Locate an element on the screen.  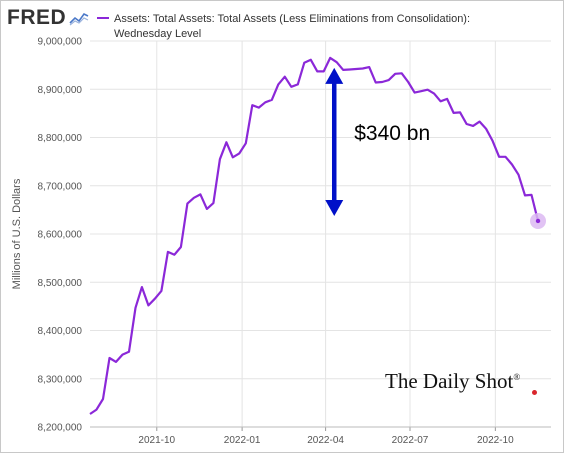
y-tick-label: 8,400,000 is located at coordinates (60, 331).